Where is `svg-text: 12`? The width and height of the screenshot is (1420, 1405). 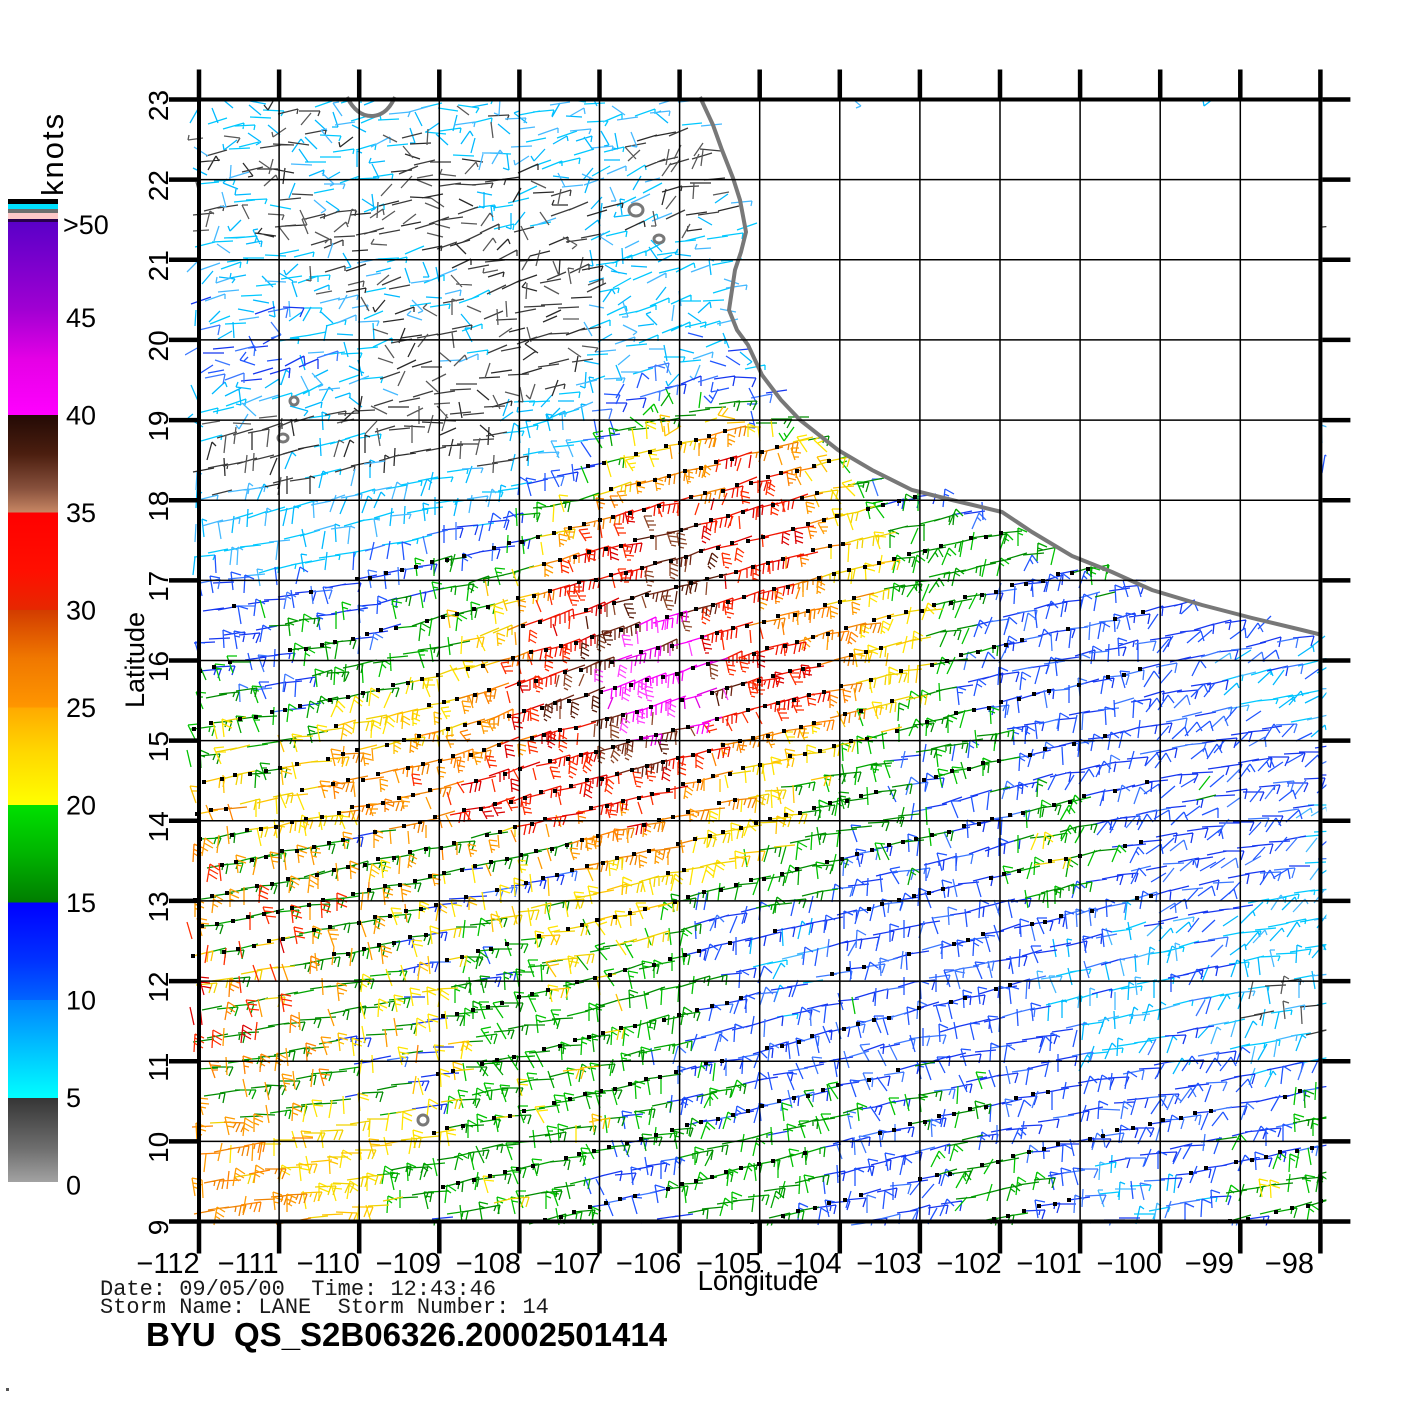 svg-text: 12 is located at coordinates (158, 986).